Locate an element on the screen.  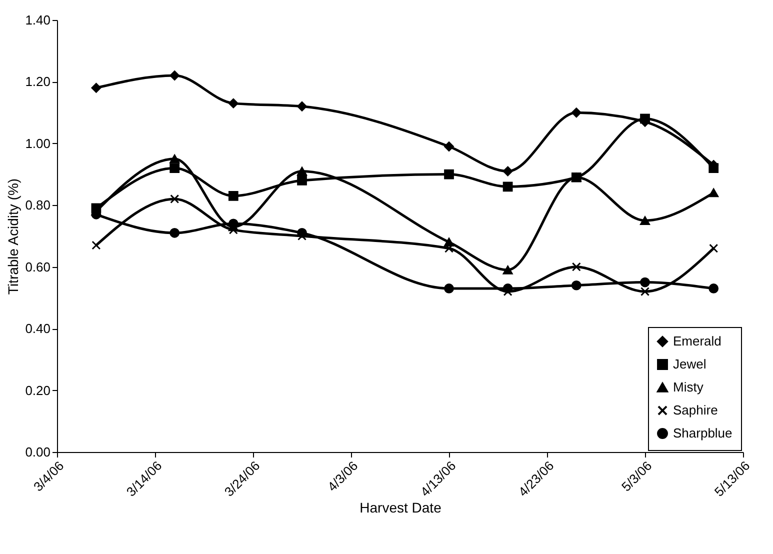
y-tick-label: 0.80 is located at coordinates (37, 205).